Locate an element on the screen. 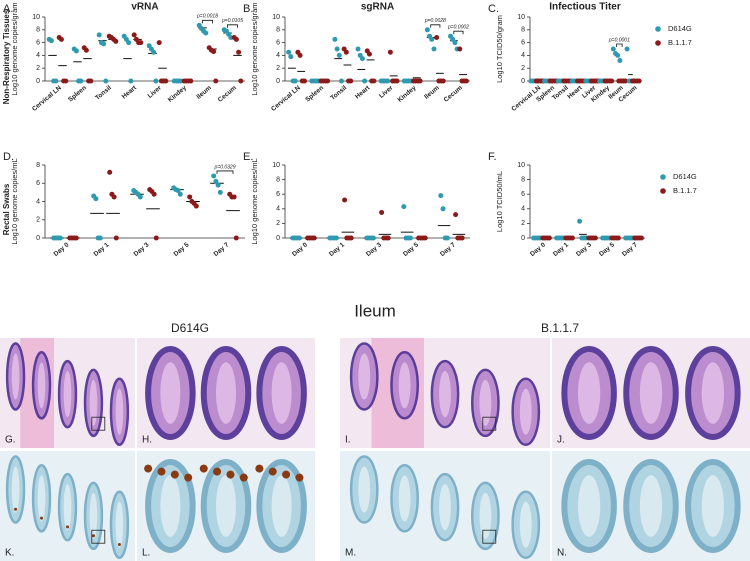 This screenshot has height=561, width=750. panel-label: A. is located at coordinates (8, 9).